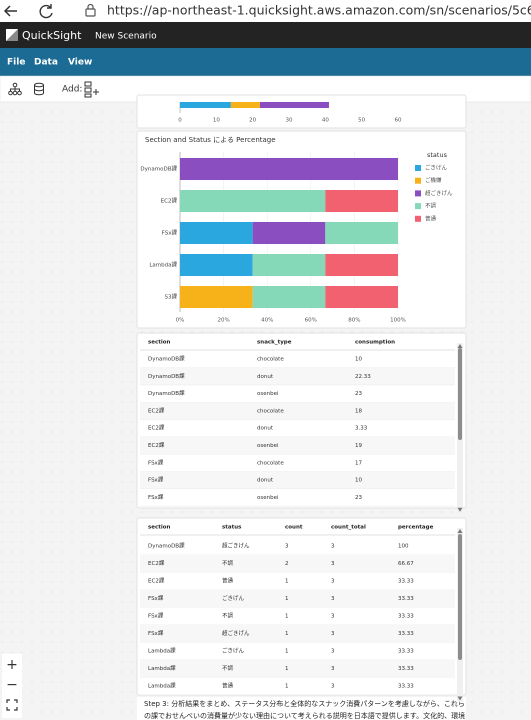 The image size is (531, 720). What do you see at coordinates (90, 10) in the screenshot?
I see `lock-icon` at bounding box center [90, 10].